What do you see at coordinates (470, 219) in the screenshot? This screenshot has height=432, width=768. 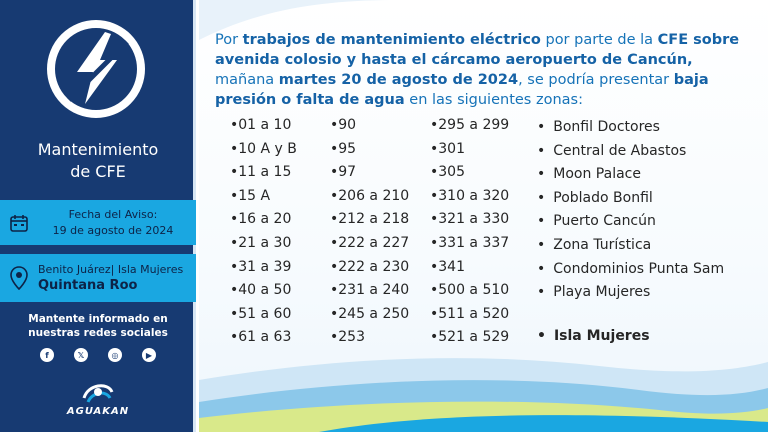 I see `list-item: •321 a 330` at bounding box center [470, 219].